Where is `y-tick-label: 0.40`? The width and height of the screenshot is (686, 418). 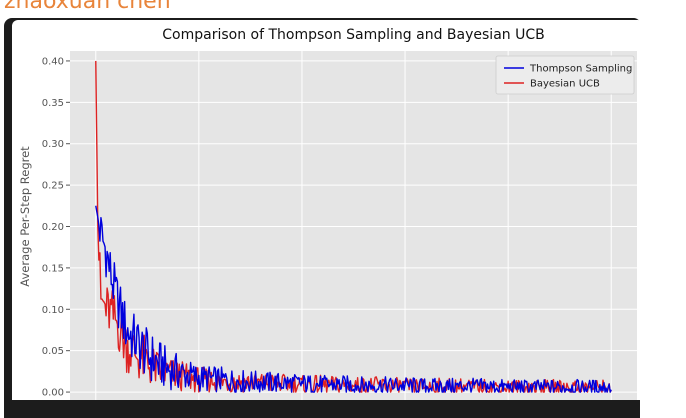
y-tick-label: 0.40 is located at coordinates (53, 61).